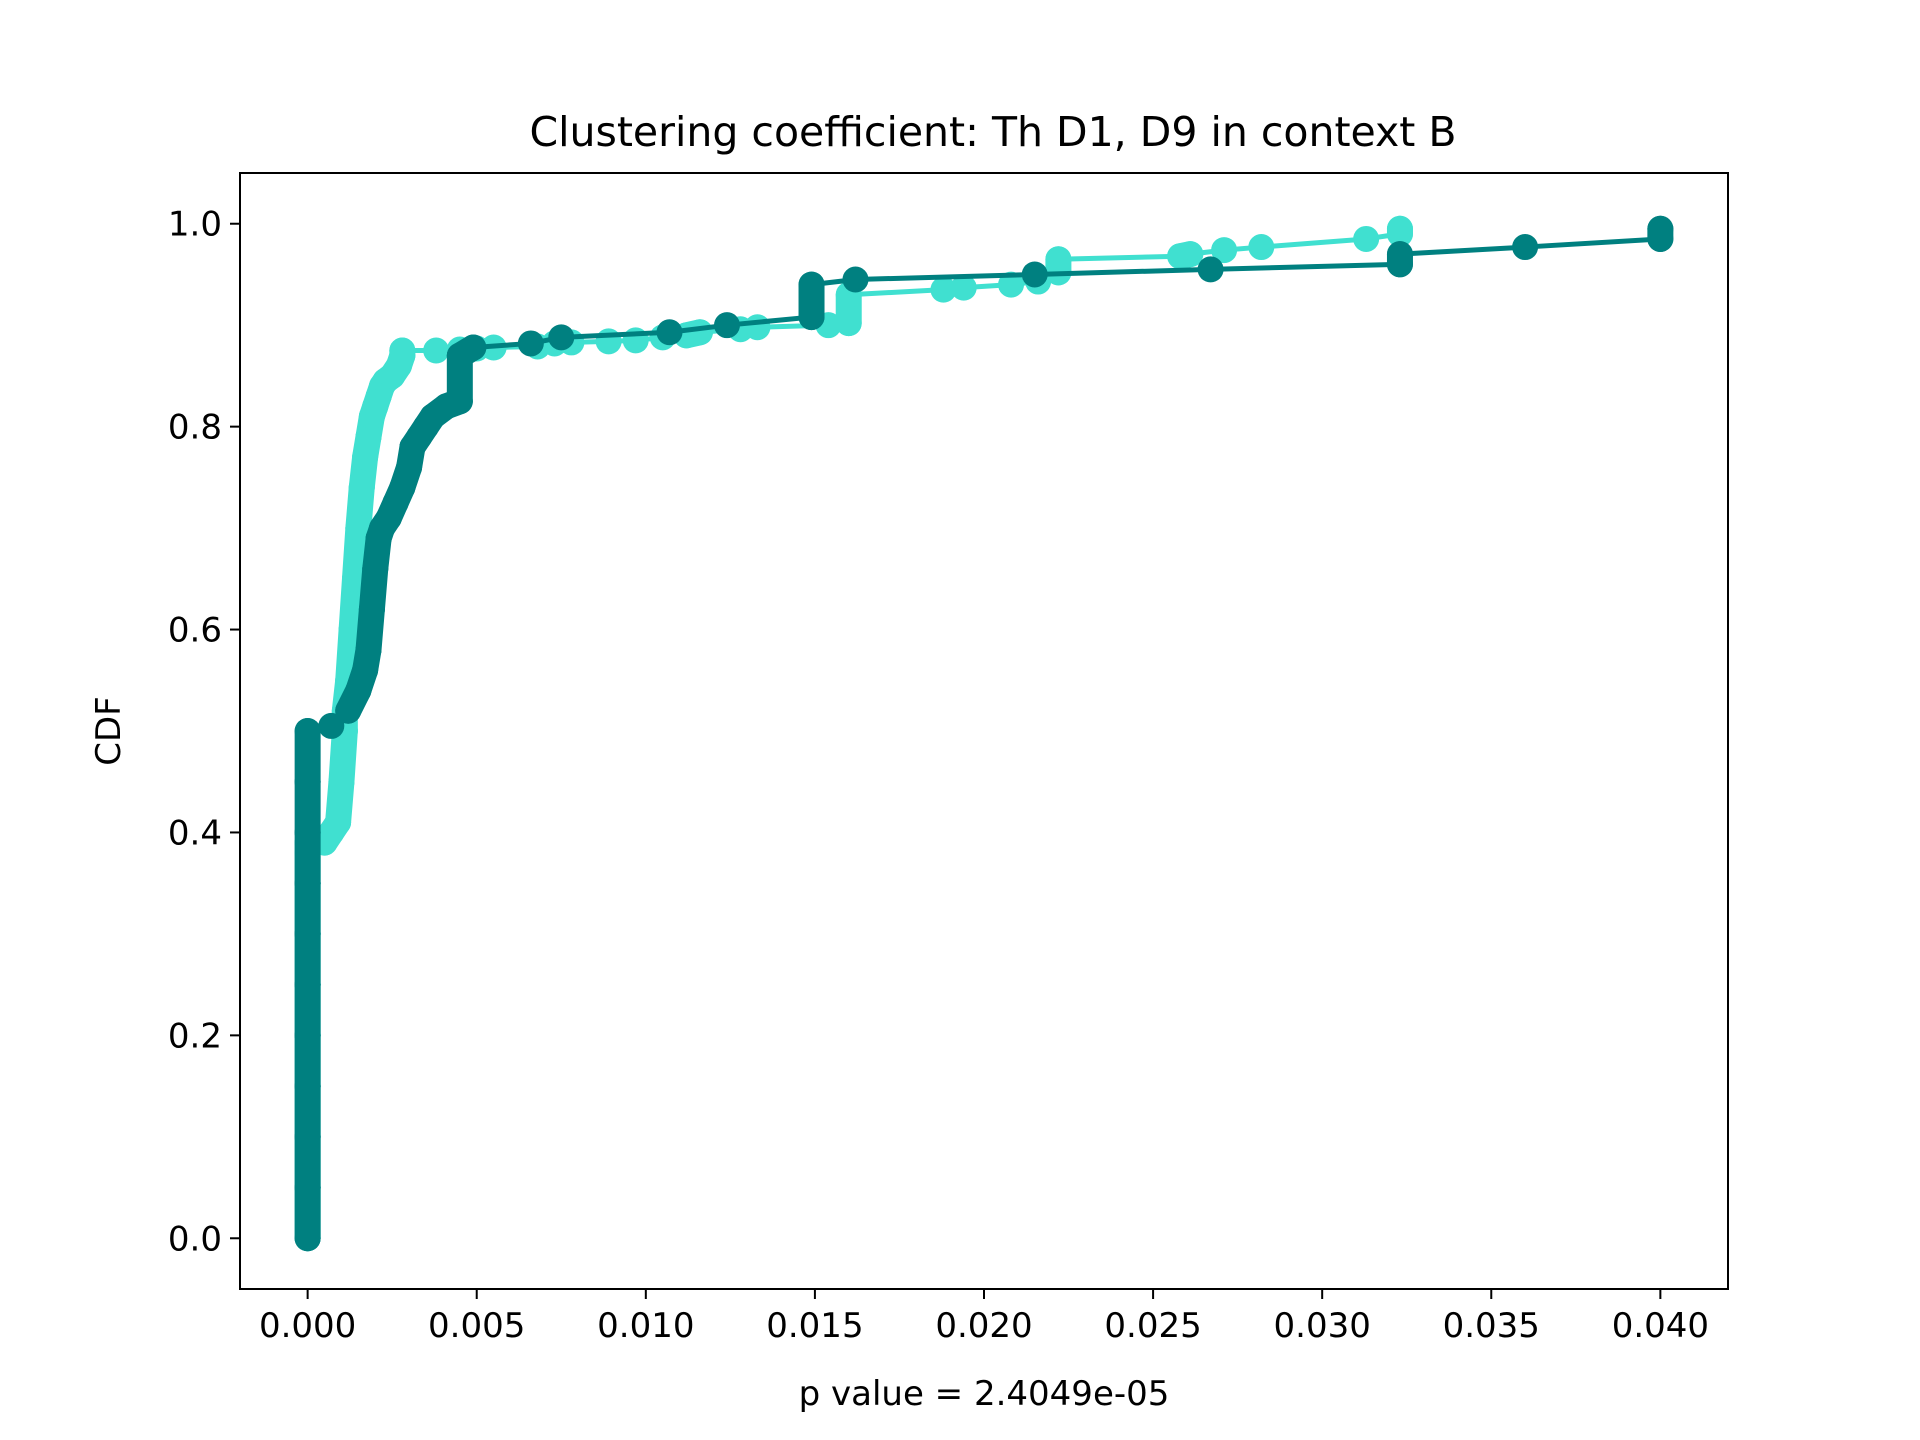 The height and width of the screenshot is (1440, 1920). I want to click on y-tick-label: 0.0, so click(195, 1239).